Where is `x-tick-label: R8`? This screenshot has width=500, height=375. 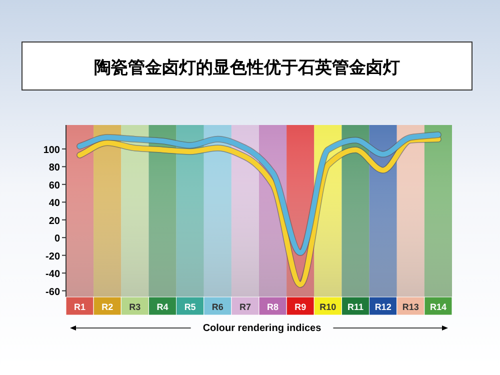 x-tick-label: R8 is located at coordinates (273, 307).